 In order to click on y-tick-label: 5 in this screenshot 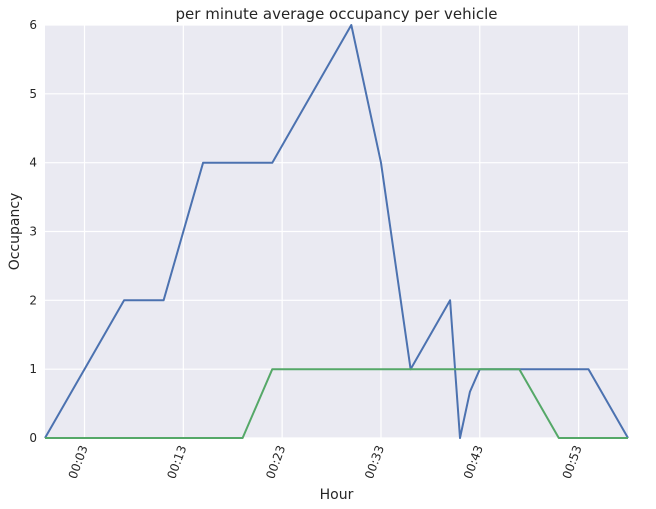, I will do `click(33, 94)`.